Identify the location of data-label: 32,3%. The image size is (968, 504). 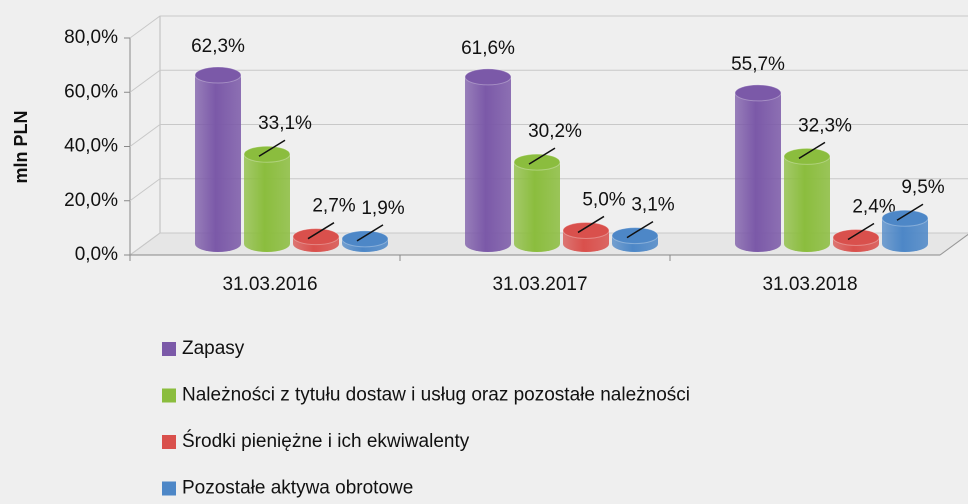
(825, 125).